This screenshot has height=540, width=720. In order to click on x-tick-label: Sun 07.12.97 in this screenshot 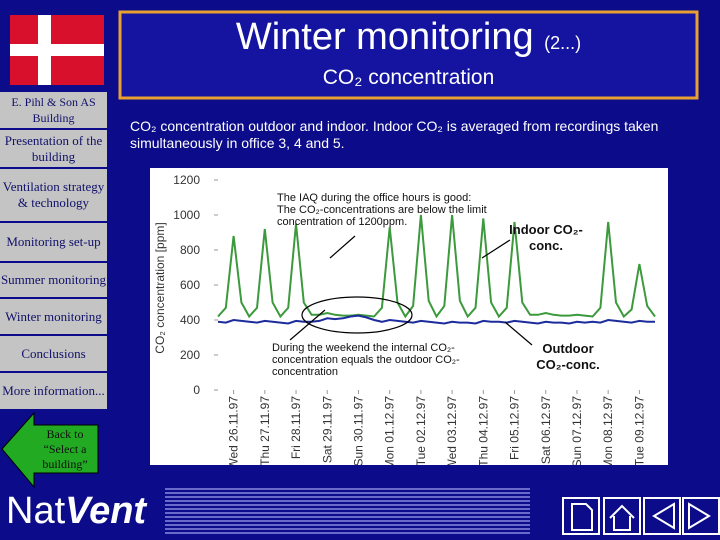, I will do `click(577, 430)`.